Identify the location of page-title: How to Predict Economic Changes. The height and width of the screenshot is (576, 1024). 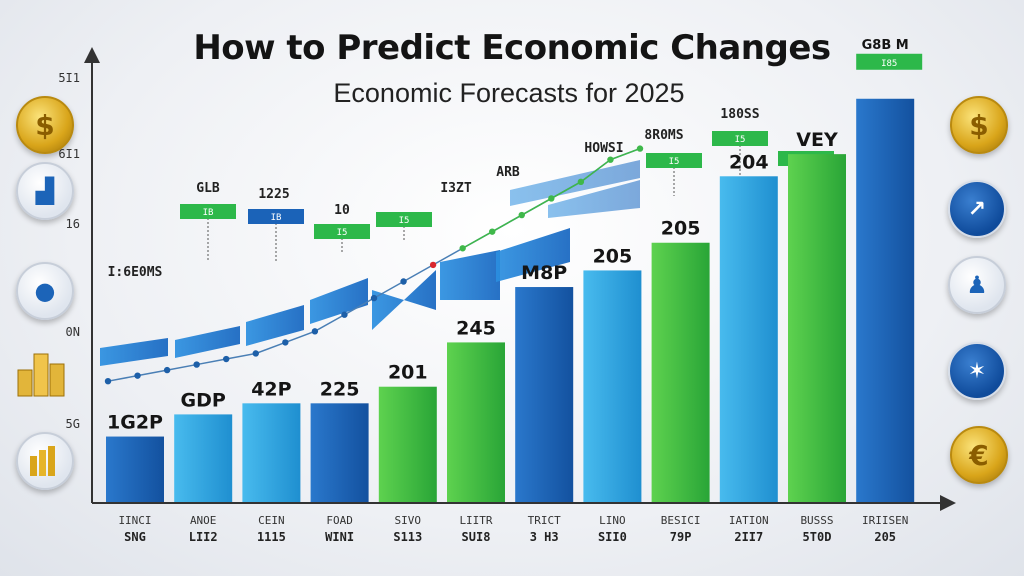
(512, 48).